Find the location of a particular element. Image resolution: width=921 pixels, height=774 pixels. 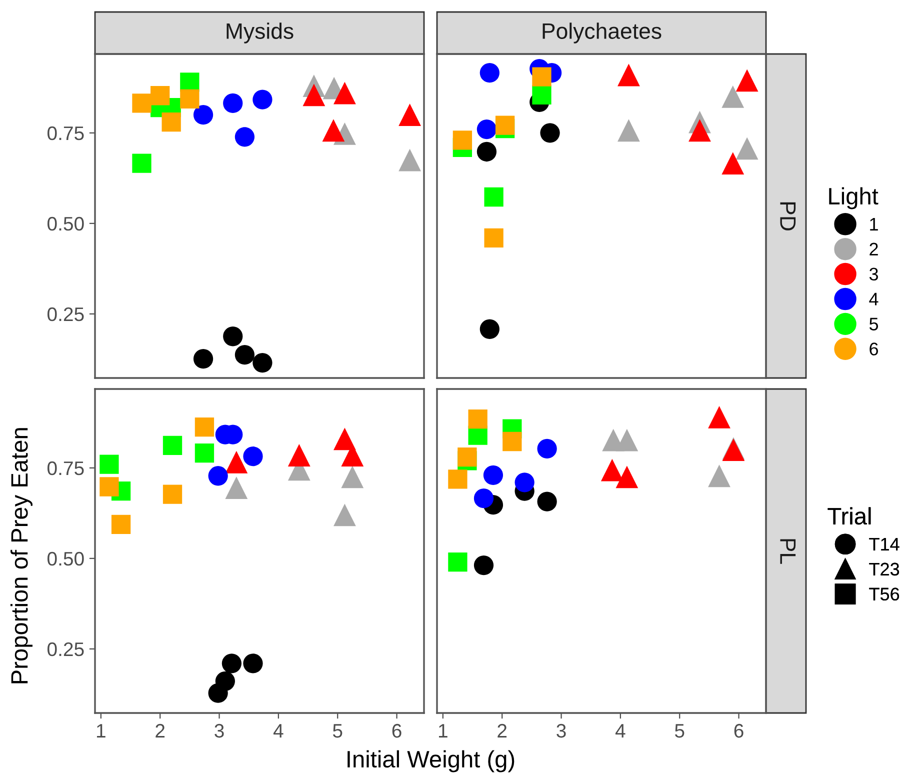

chart-title: Mysids is located at coordinates (260, 33).